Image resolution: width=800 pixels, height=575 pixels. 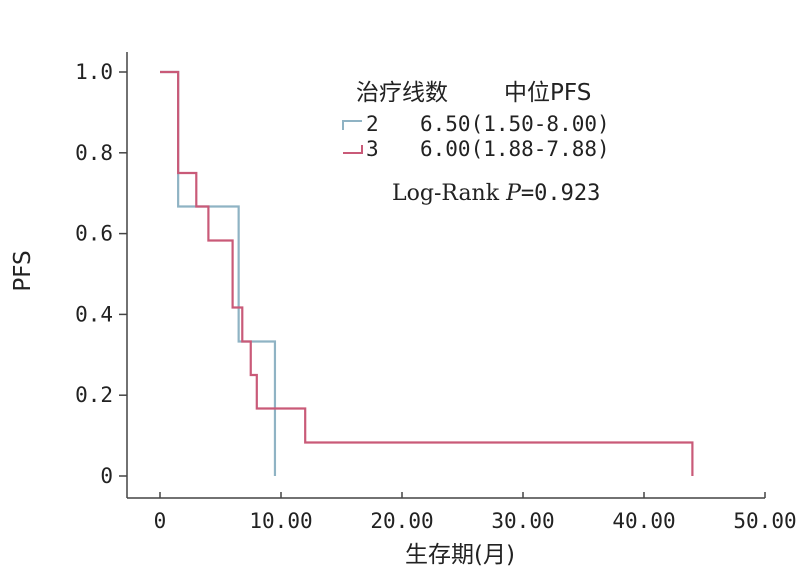 I want to click on y-axis-title: PFS, so click(x=23, y=270).